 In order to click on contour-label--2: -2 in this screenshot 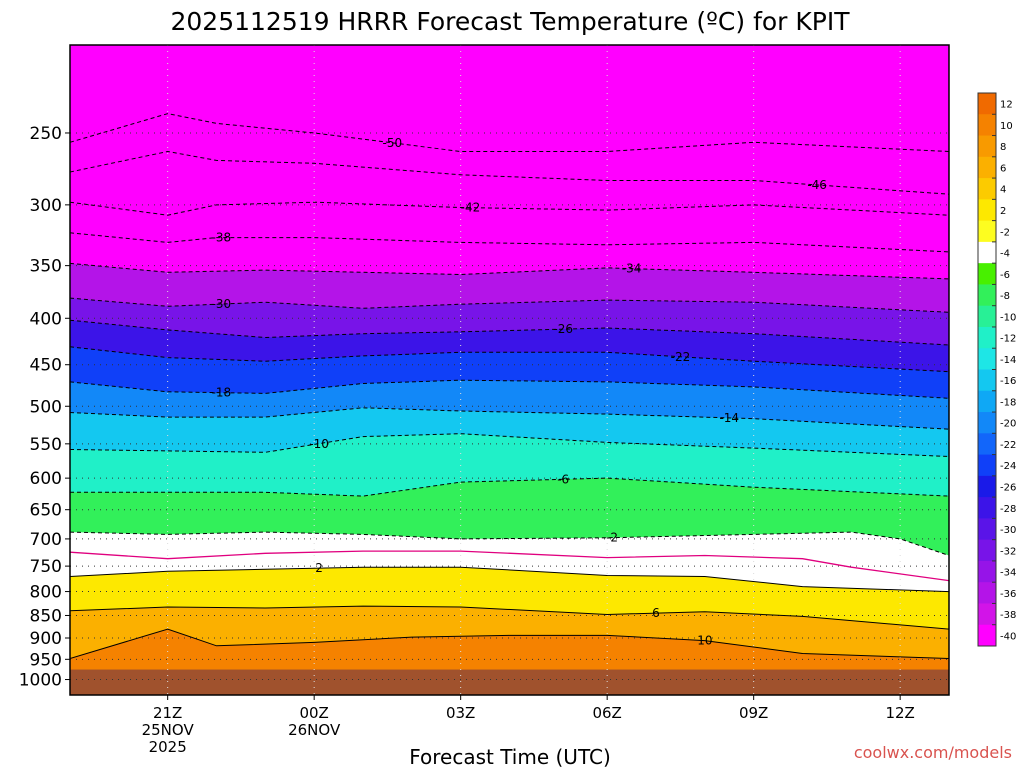, I will do `click(612, 538)`.